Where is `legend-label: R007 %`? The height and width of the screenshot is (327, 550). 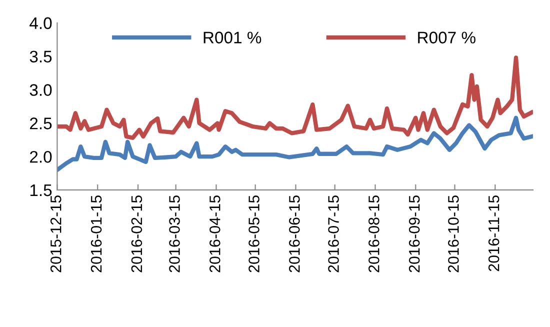
legend-label: R007 % is located at coordinates (447, 38).